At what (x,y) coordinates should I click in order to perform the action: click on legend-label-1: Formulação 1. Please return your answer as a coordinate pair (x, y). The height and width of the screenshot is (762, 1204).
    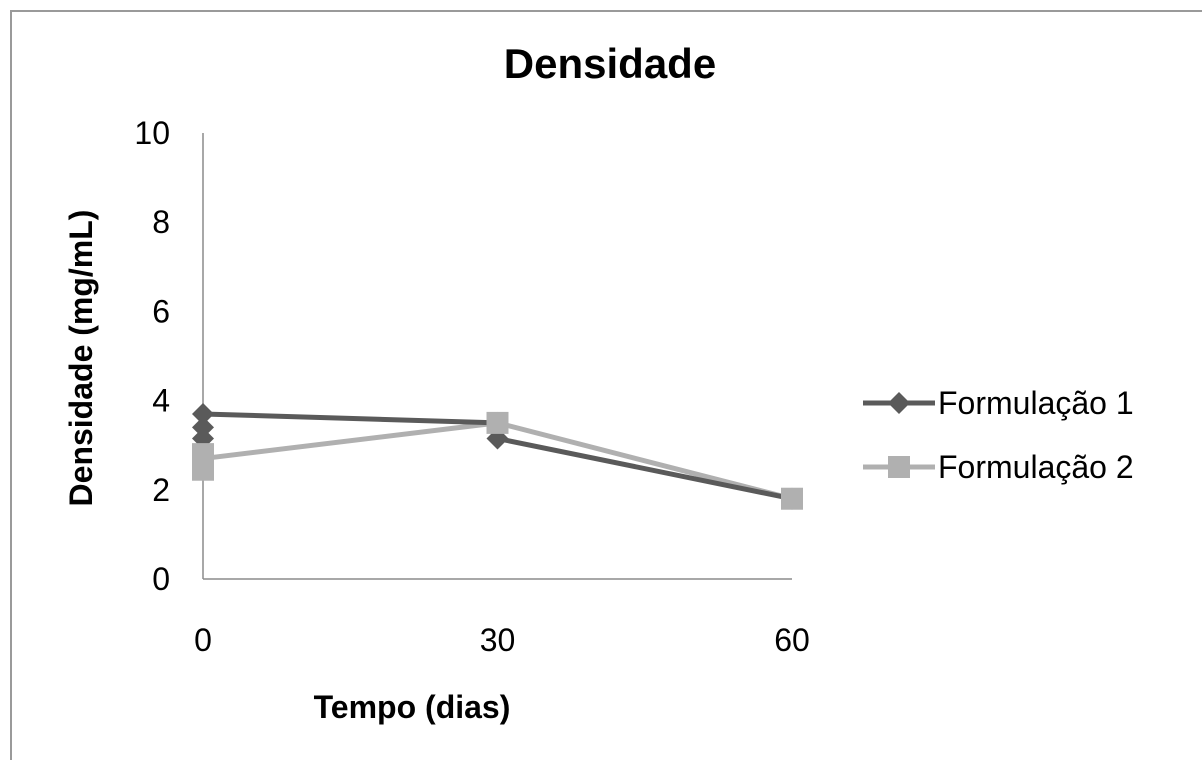
    Looking at the image, I should click on (1036, 403).